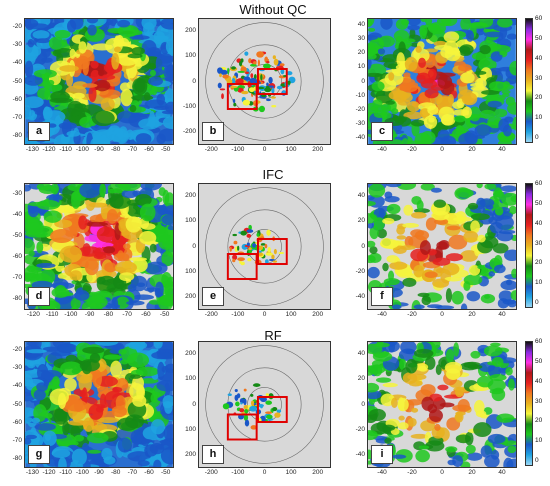  I want to click on panel-label-f: f, so click(382, 296).